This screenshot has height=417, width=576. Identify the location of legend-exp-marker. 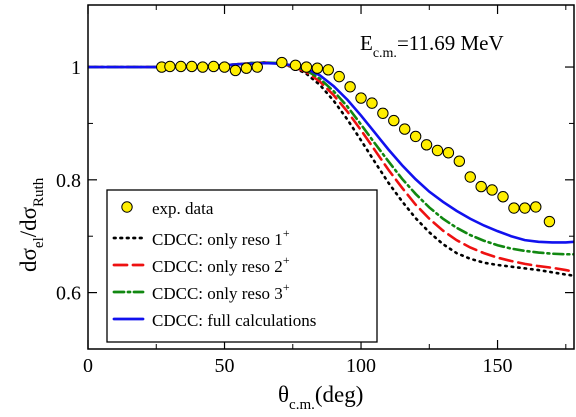
(127, 207).